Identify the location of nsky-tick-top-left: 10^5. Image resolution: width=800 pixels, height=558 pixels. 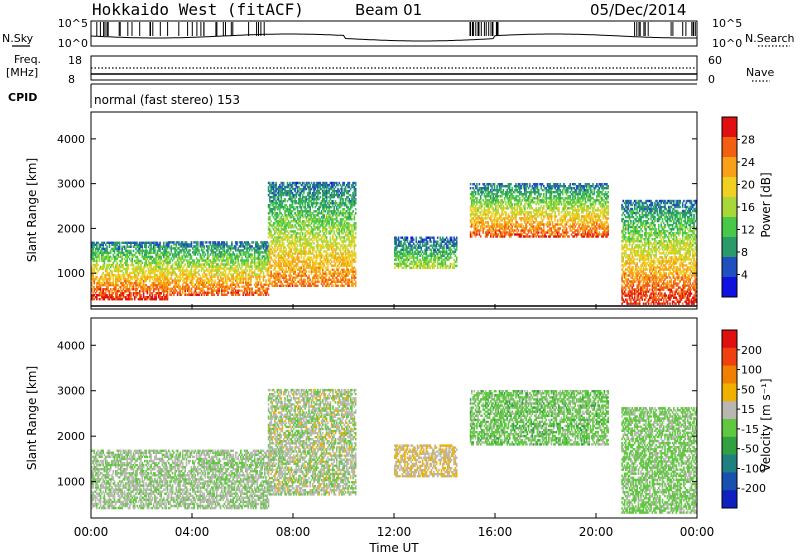
(73, 23).